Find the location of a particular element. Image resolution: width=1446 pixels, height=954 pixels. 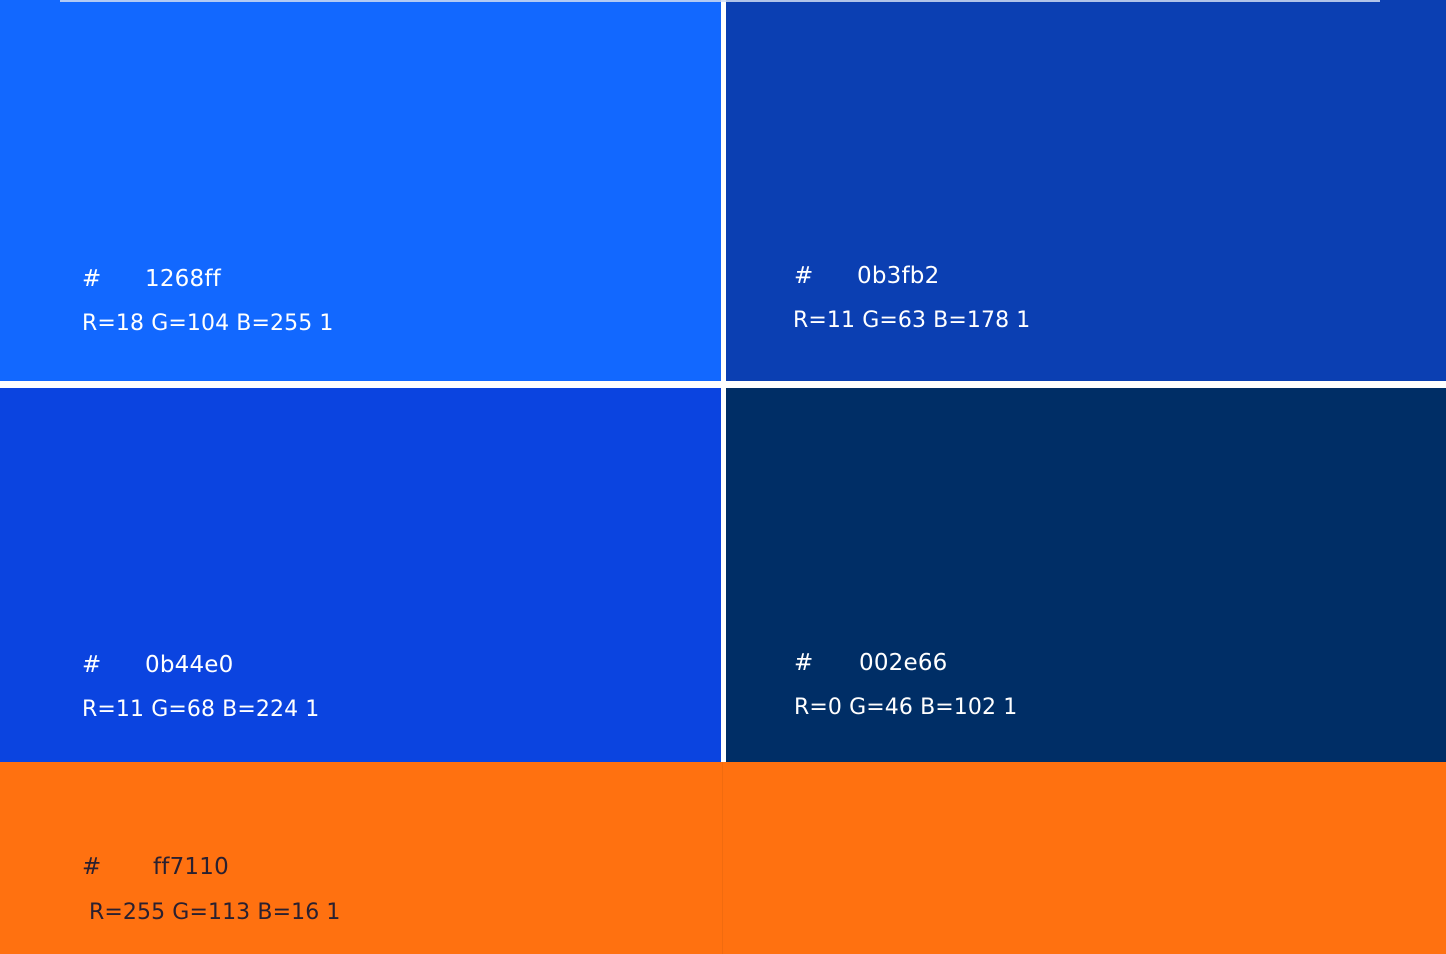

hex-value: 0b3fb2 is located at coordinates (898, 276).